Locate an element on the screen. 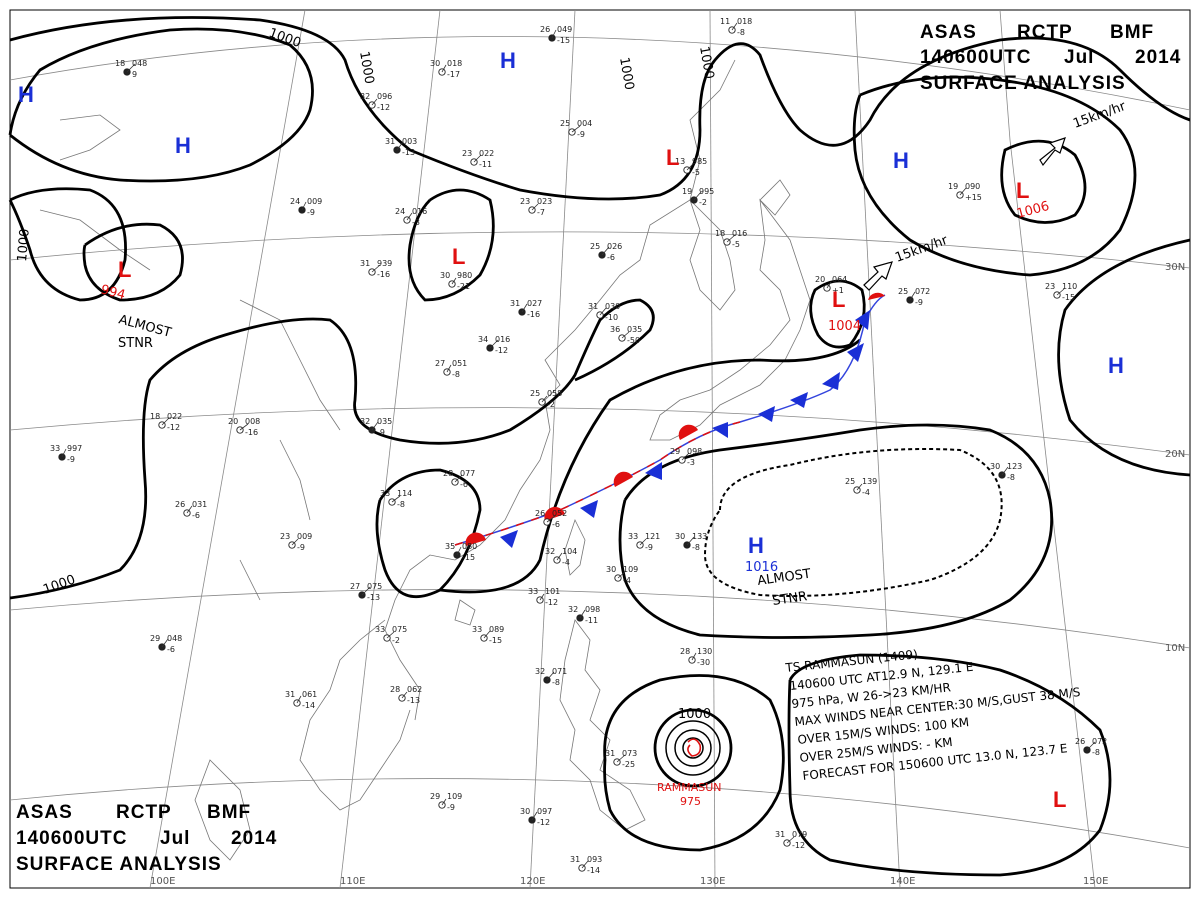 Image resolution: width=1200 pixels, height=904 pixels. station-plot: 33 101 -12 is located at coordinates (544, 597).